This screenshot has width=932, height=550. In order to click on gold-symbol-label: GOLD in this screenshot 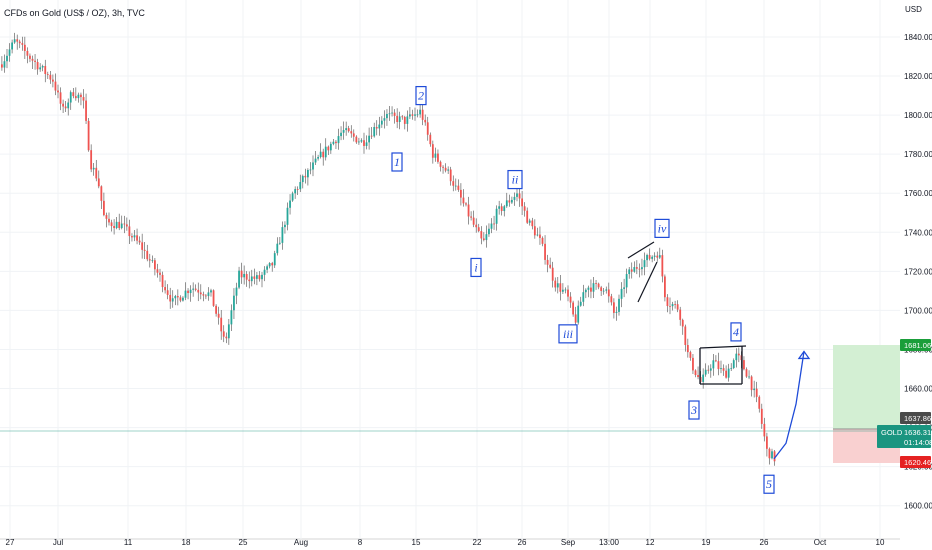, I will do `click(892, 432)`.